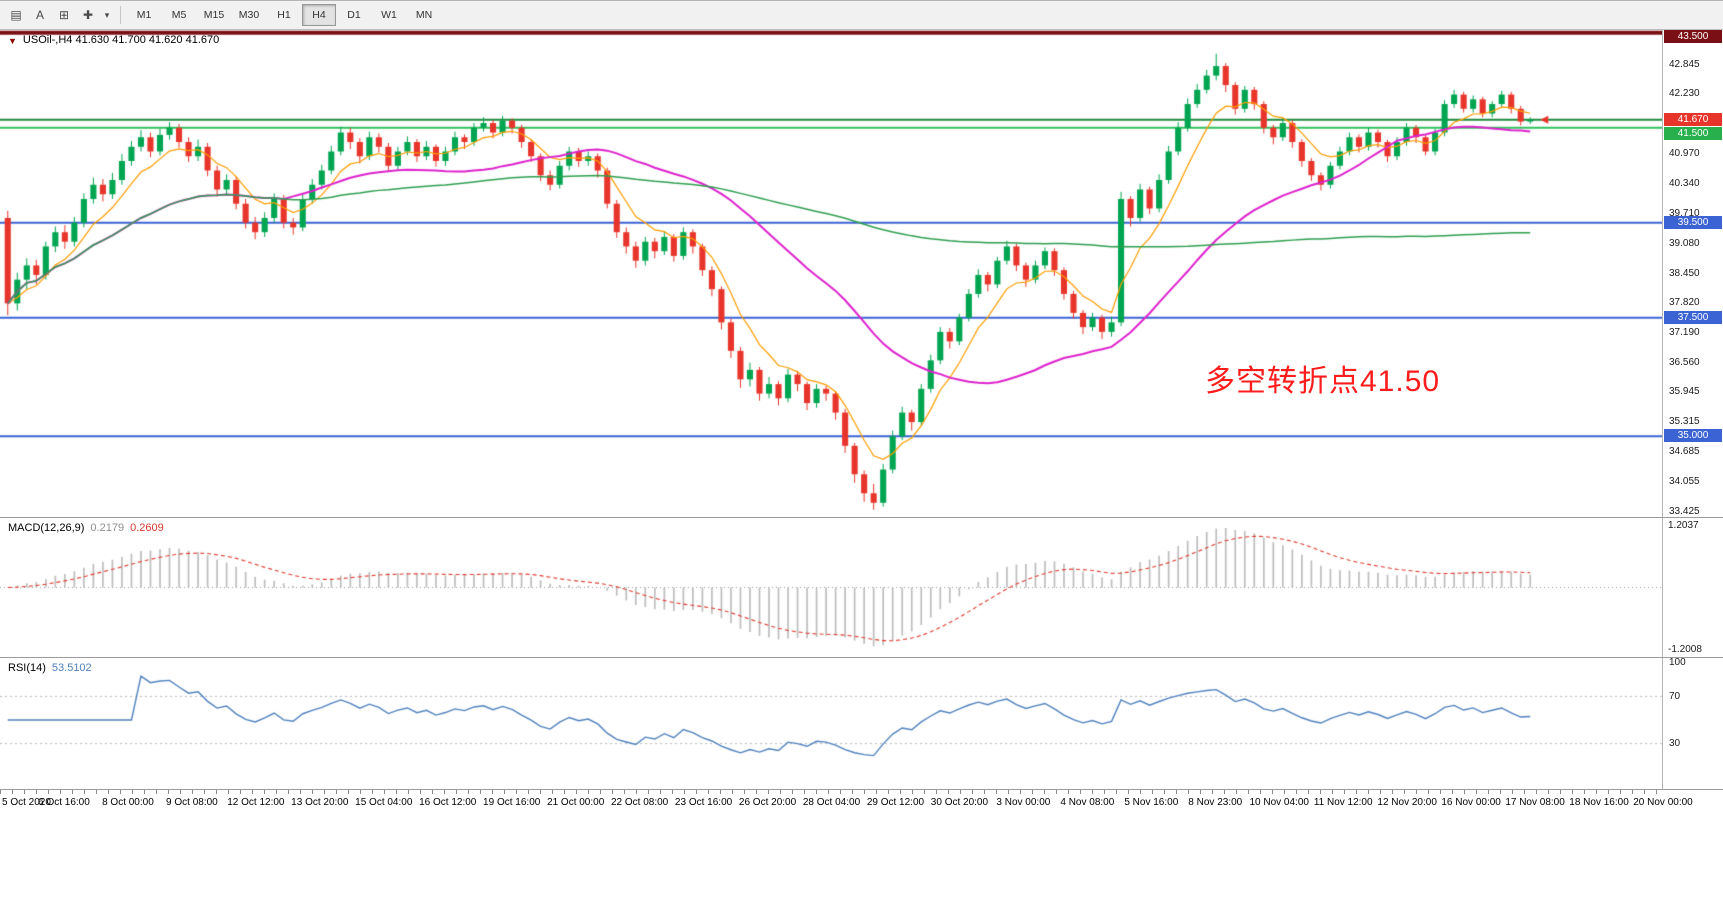 The height and width of the screenshot is (897, 1723). What do you see at coordinates (1599, 802) in the screenshot?
I see `time-label: 18 Nov 16:00` at bounding box center [1599, 802].